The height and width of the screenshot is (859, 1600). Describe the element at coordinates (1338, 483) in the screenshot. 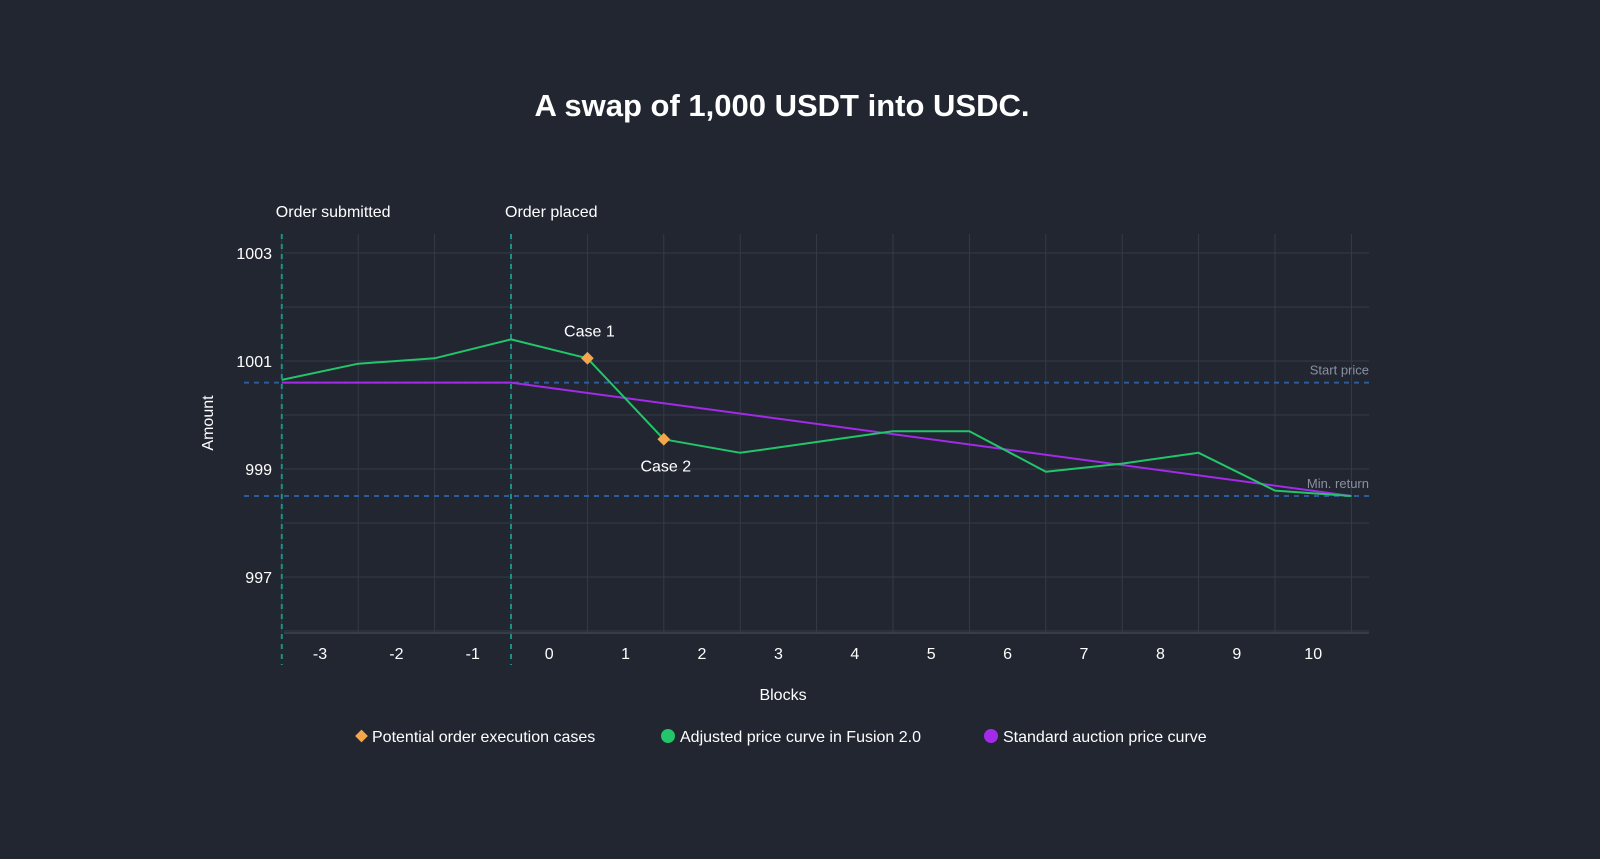

I see `reference-line-label: Min. return` at that location.